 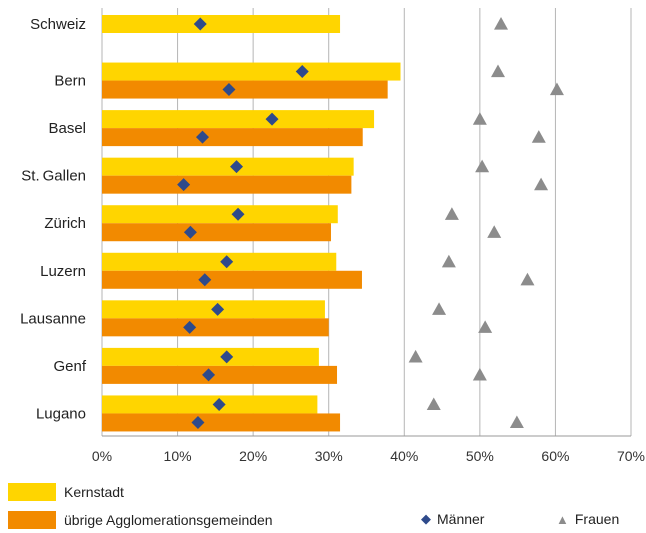 What do you see at coordinates (67, 128) in the screenshot?
I see `category-label: Basel` at bounding box center [67, 128].